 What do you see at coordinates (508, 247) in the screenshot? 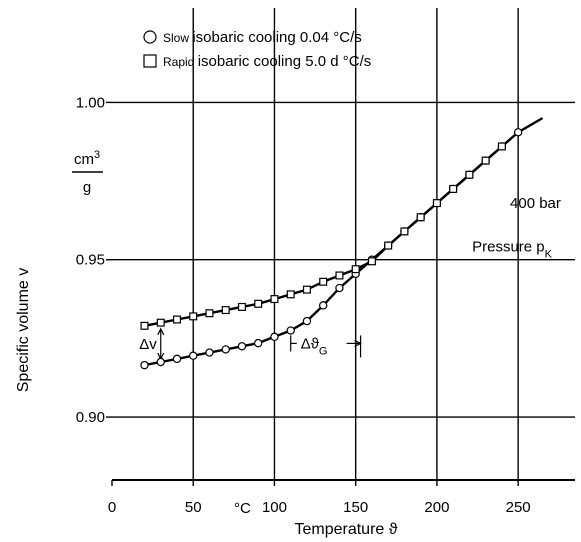
I see `pressure-label-text: Pressure p` at bounding box center [508, 247].